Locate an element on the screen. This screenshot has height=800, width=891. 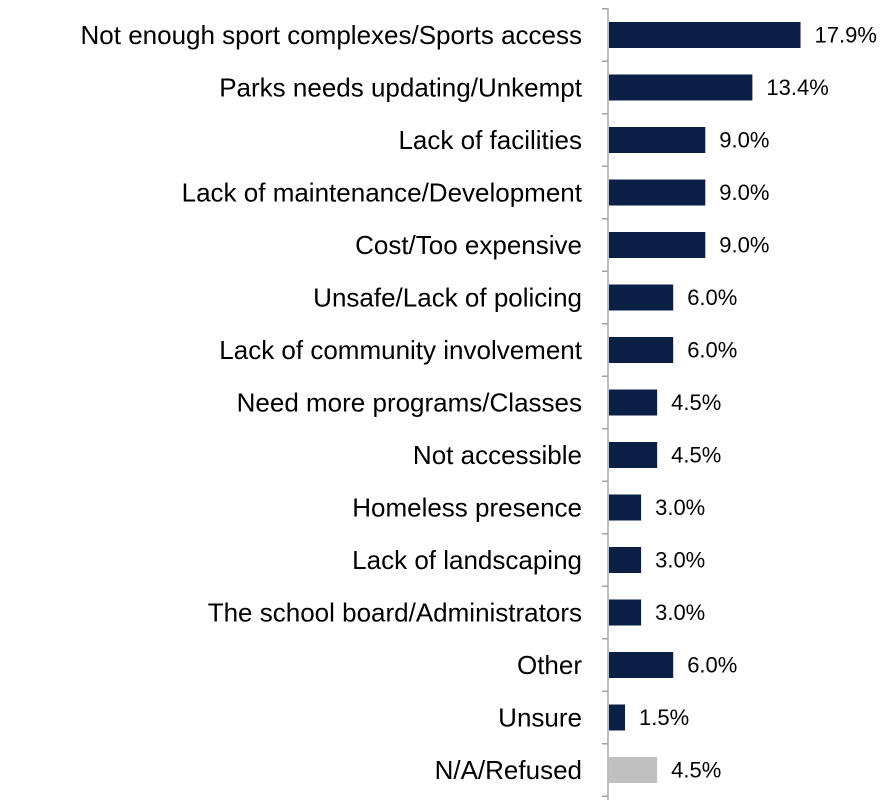
category-label: Lack of community involvement is located at coordinates (400, 350).